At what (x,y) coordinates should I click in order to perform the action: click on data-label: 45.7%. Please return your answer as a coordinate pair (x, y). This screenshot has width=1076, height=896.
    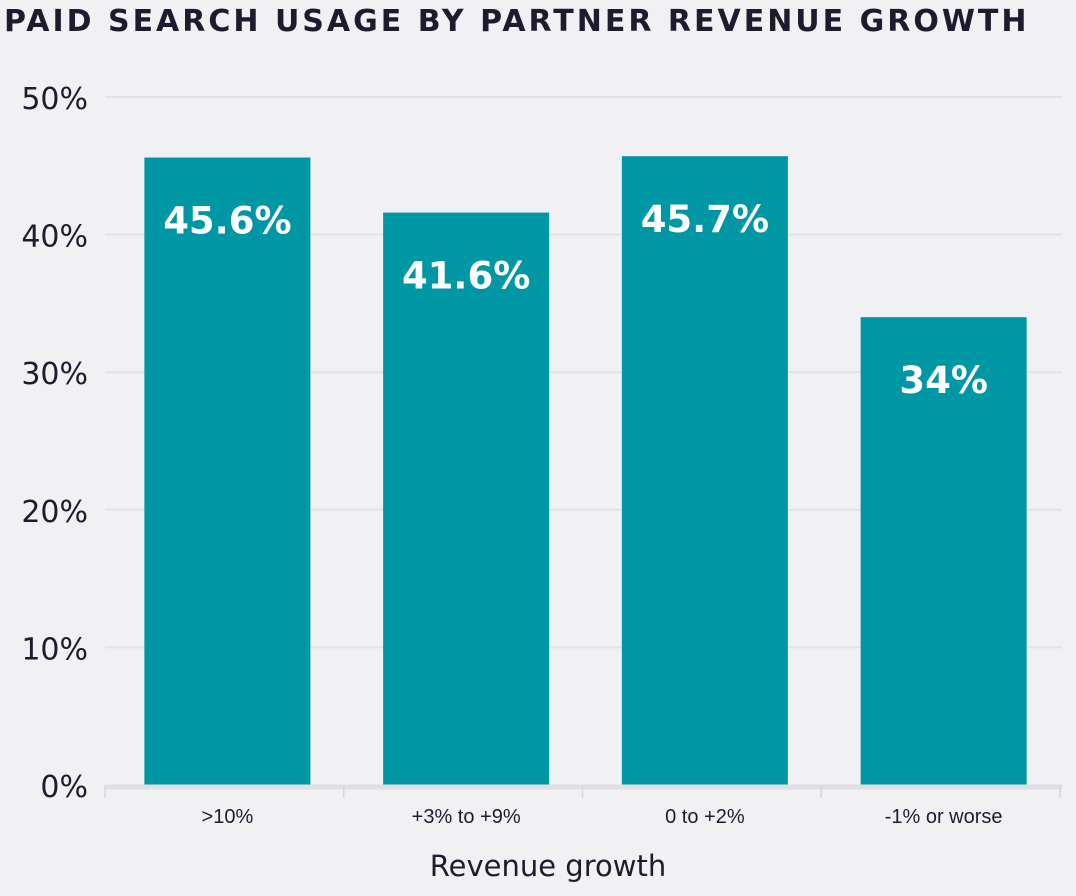
    Looking at the image, I should click on (705, 219).